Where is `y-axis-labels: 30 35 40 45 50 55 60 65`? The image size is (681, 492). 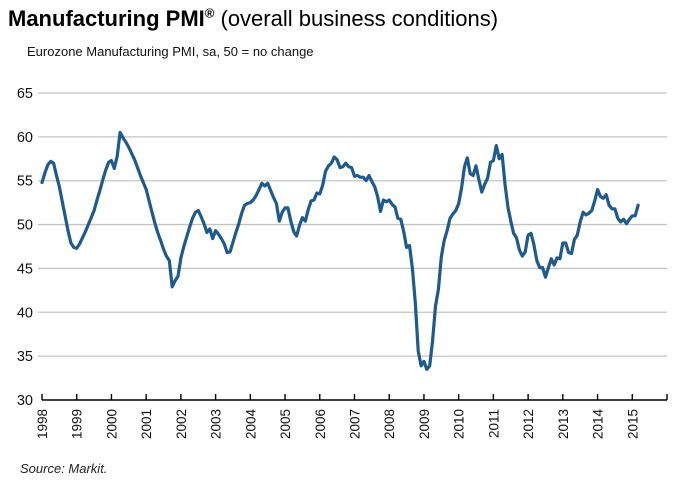 y-axis-labels: 30 35 40 45 50 55 60 65 is located at coordinates (25, 247).